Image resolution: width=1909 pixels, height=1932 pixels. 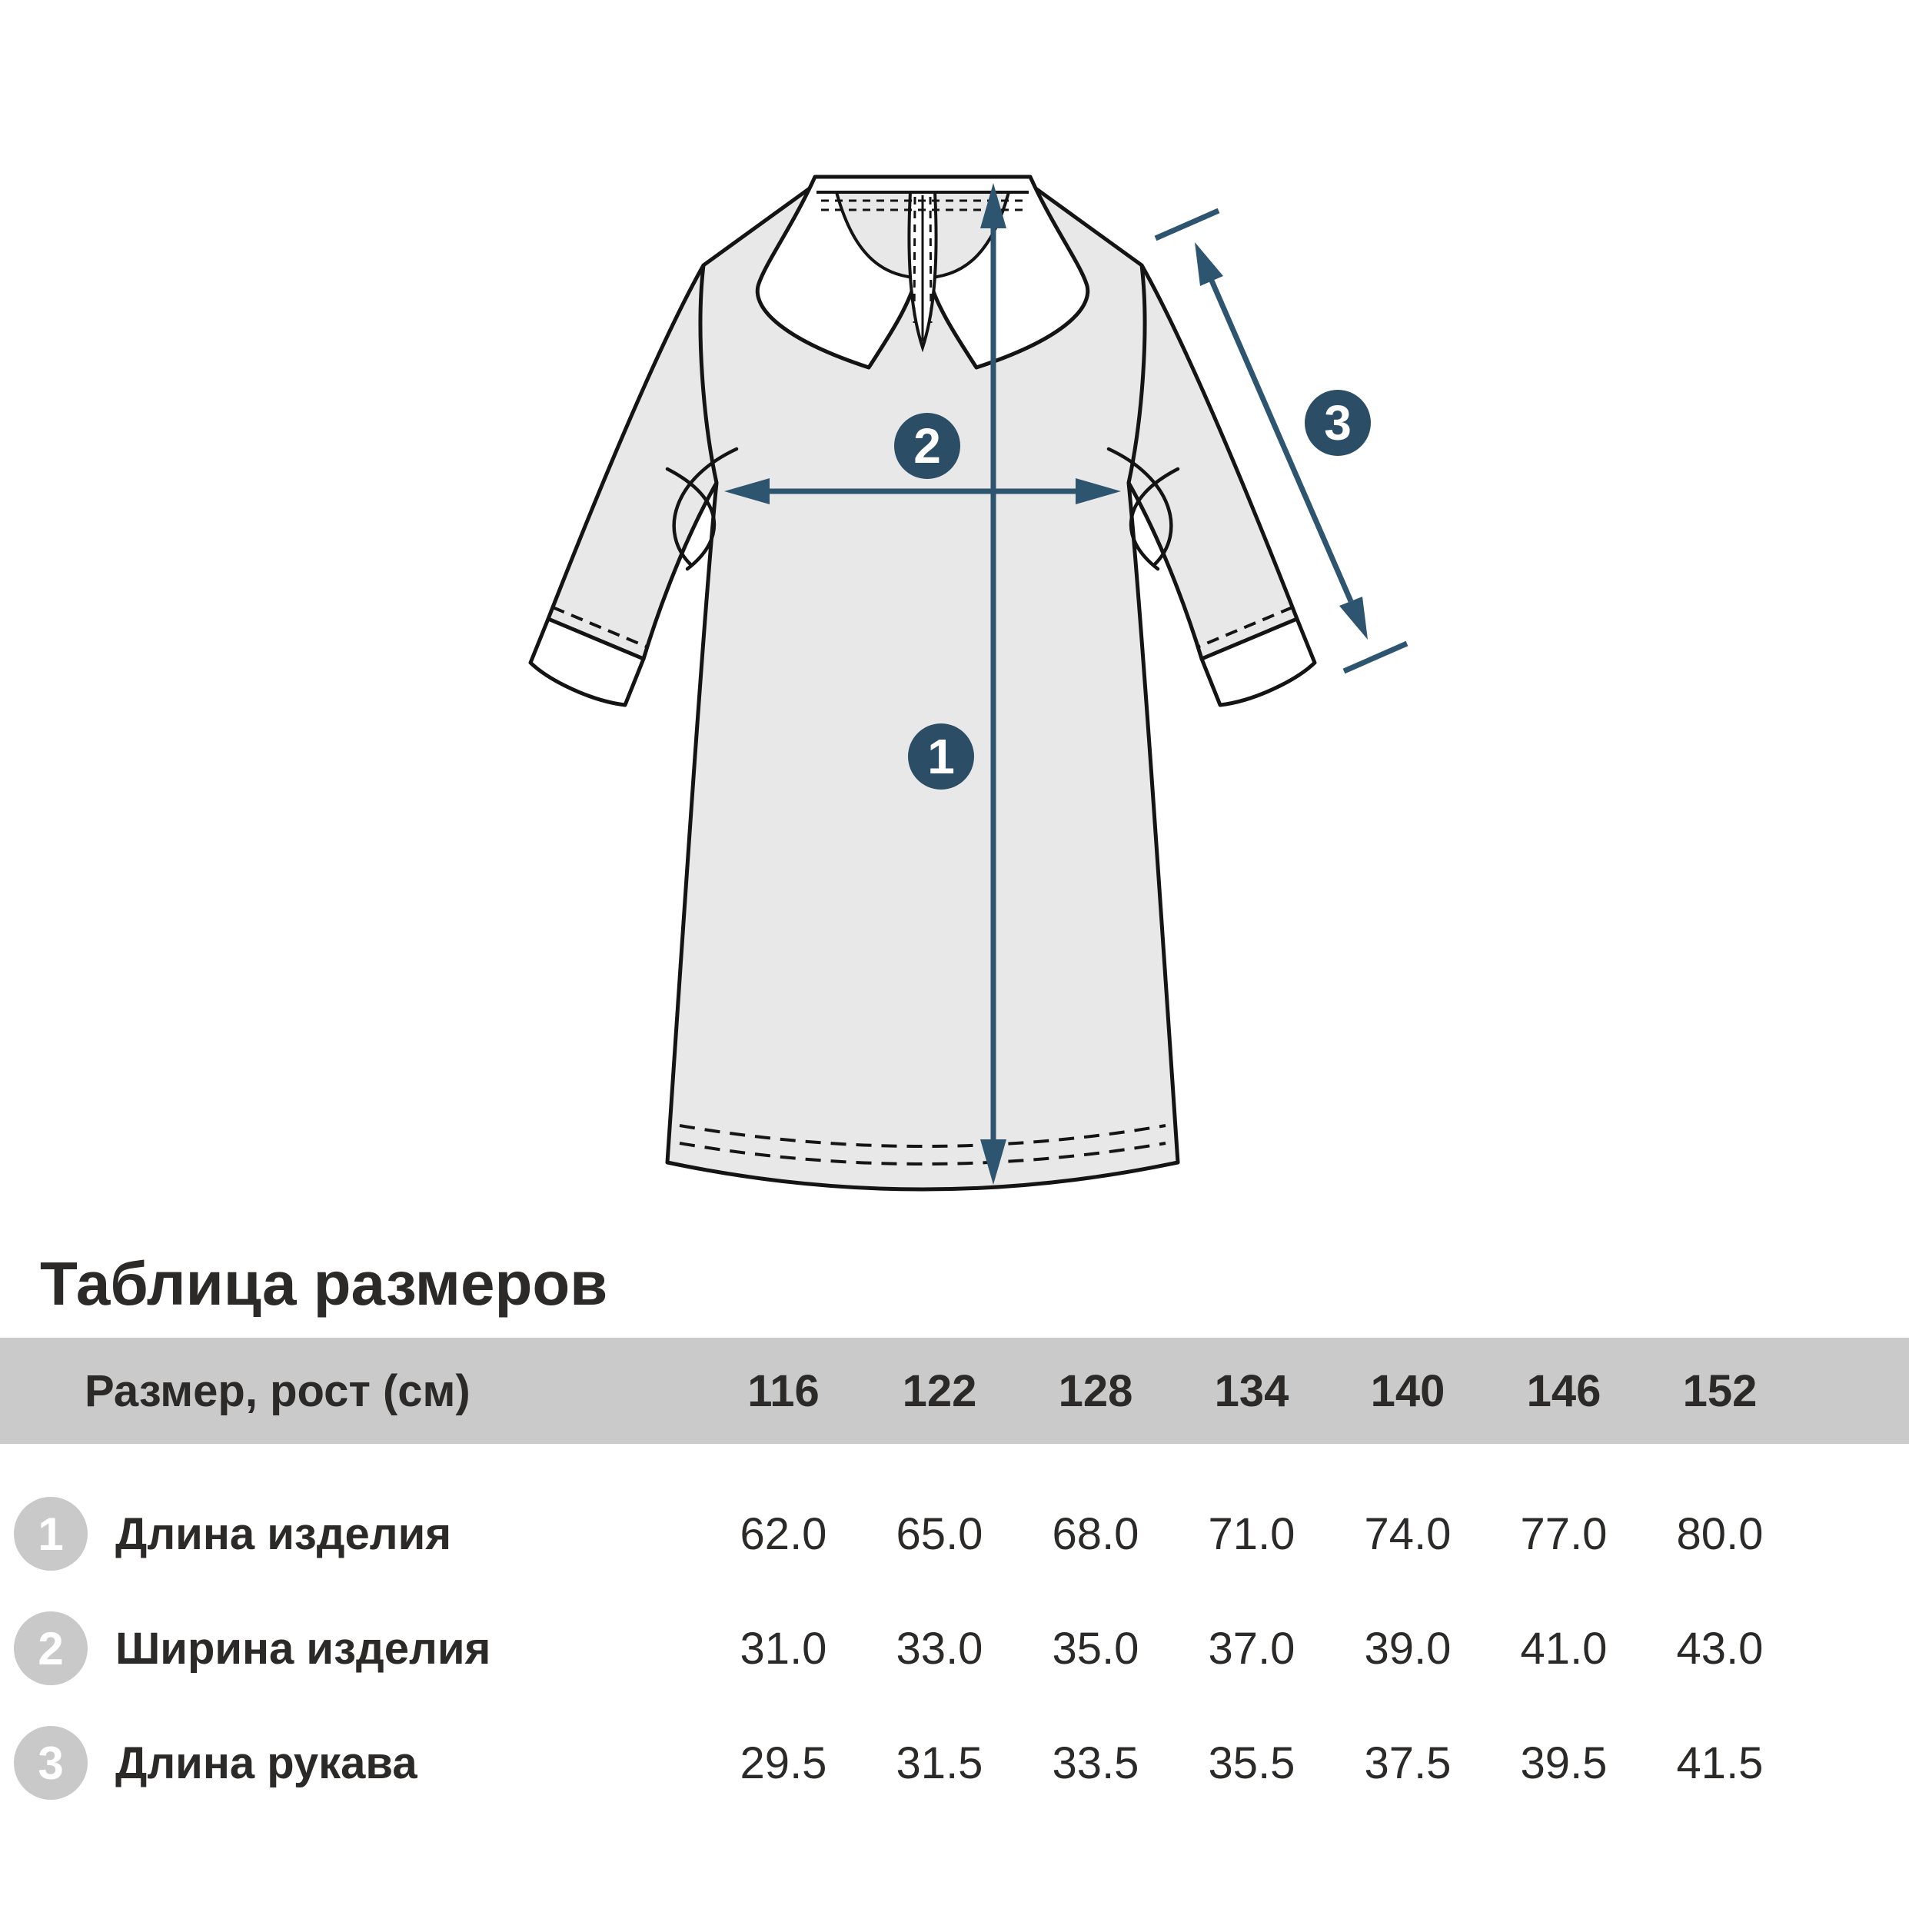 I want to click on row-label: Ширина изделия, so click(x=303, y=1649).